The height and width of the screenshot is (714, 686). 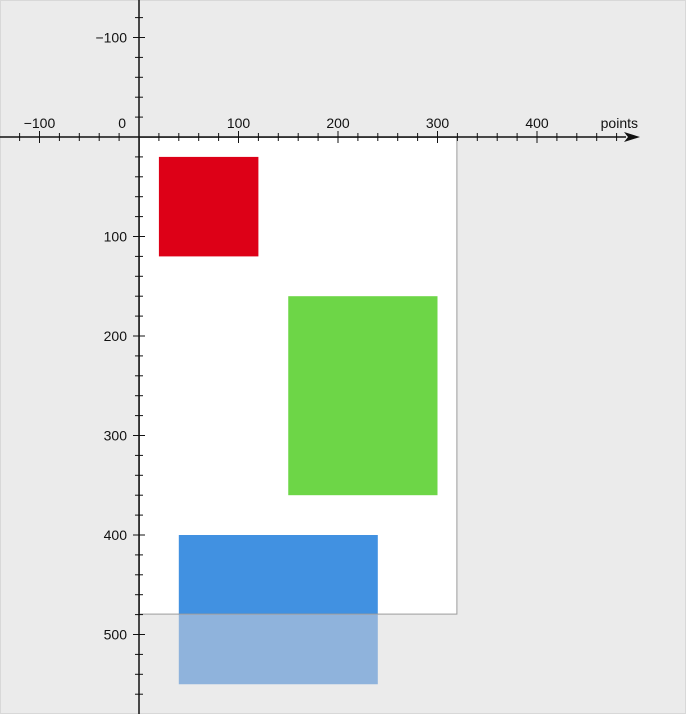 What do you see at coordinates (632, 137) in the screenshot?
I see `x-axis-arrow` at bounding box center [632, 137].